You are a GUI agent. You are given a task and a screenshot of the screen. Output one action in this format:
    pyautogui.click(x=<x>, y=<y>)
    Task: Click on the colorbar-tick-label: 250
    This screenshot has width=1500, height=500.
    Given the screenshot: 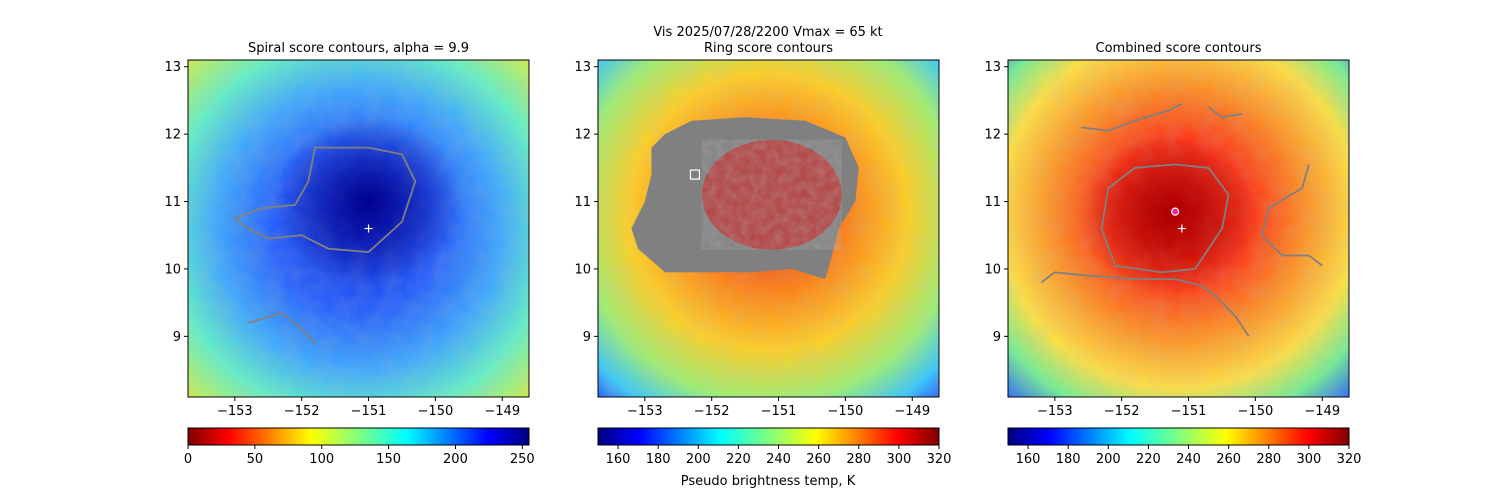 What is the action you would take?
    pyautogui.click(x=522, y=459)
    